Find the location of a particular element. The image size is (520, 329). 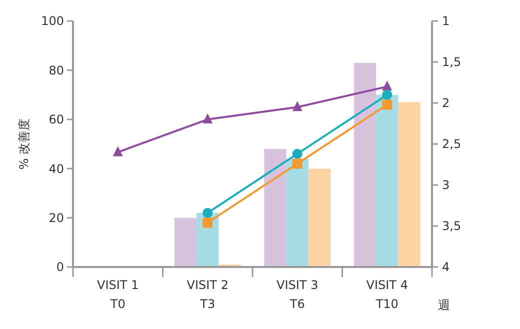

y-tick-label: 0 is located at coordinates (60, 267).